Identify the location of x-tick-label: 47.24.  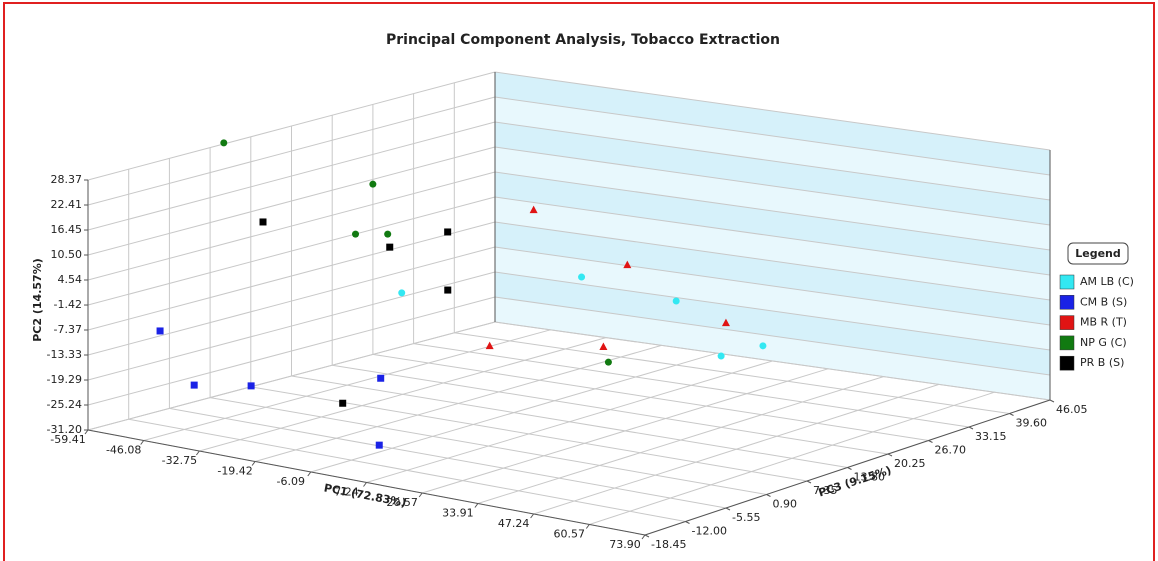
(514, 523).